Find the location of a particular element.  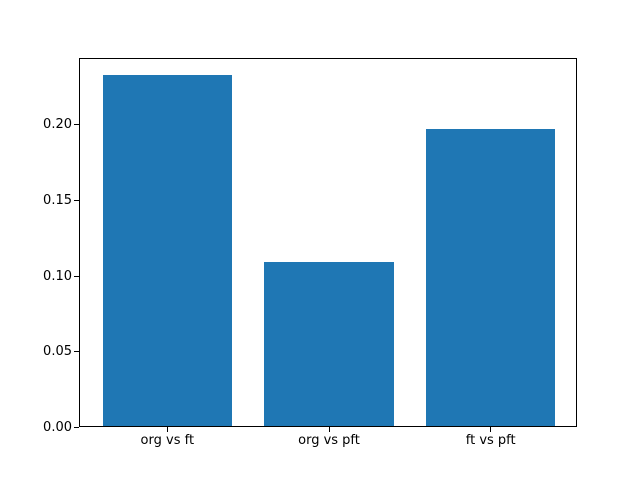

y-tick-label: 0.15 is located at coordinates (57, 200).